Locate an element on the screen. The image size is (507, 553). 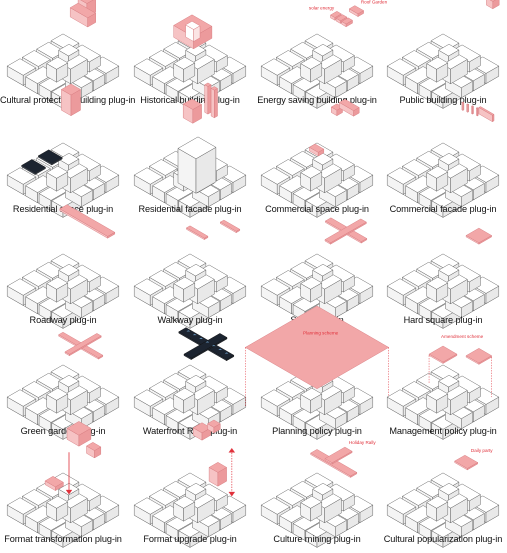
facade-column-plugin is located at coordinates (214, 102).